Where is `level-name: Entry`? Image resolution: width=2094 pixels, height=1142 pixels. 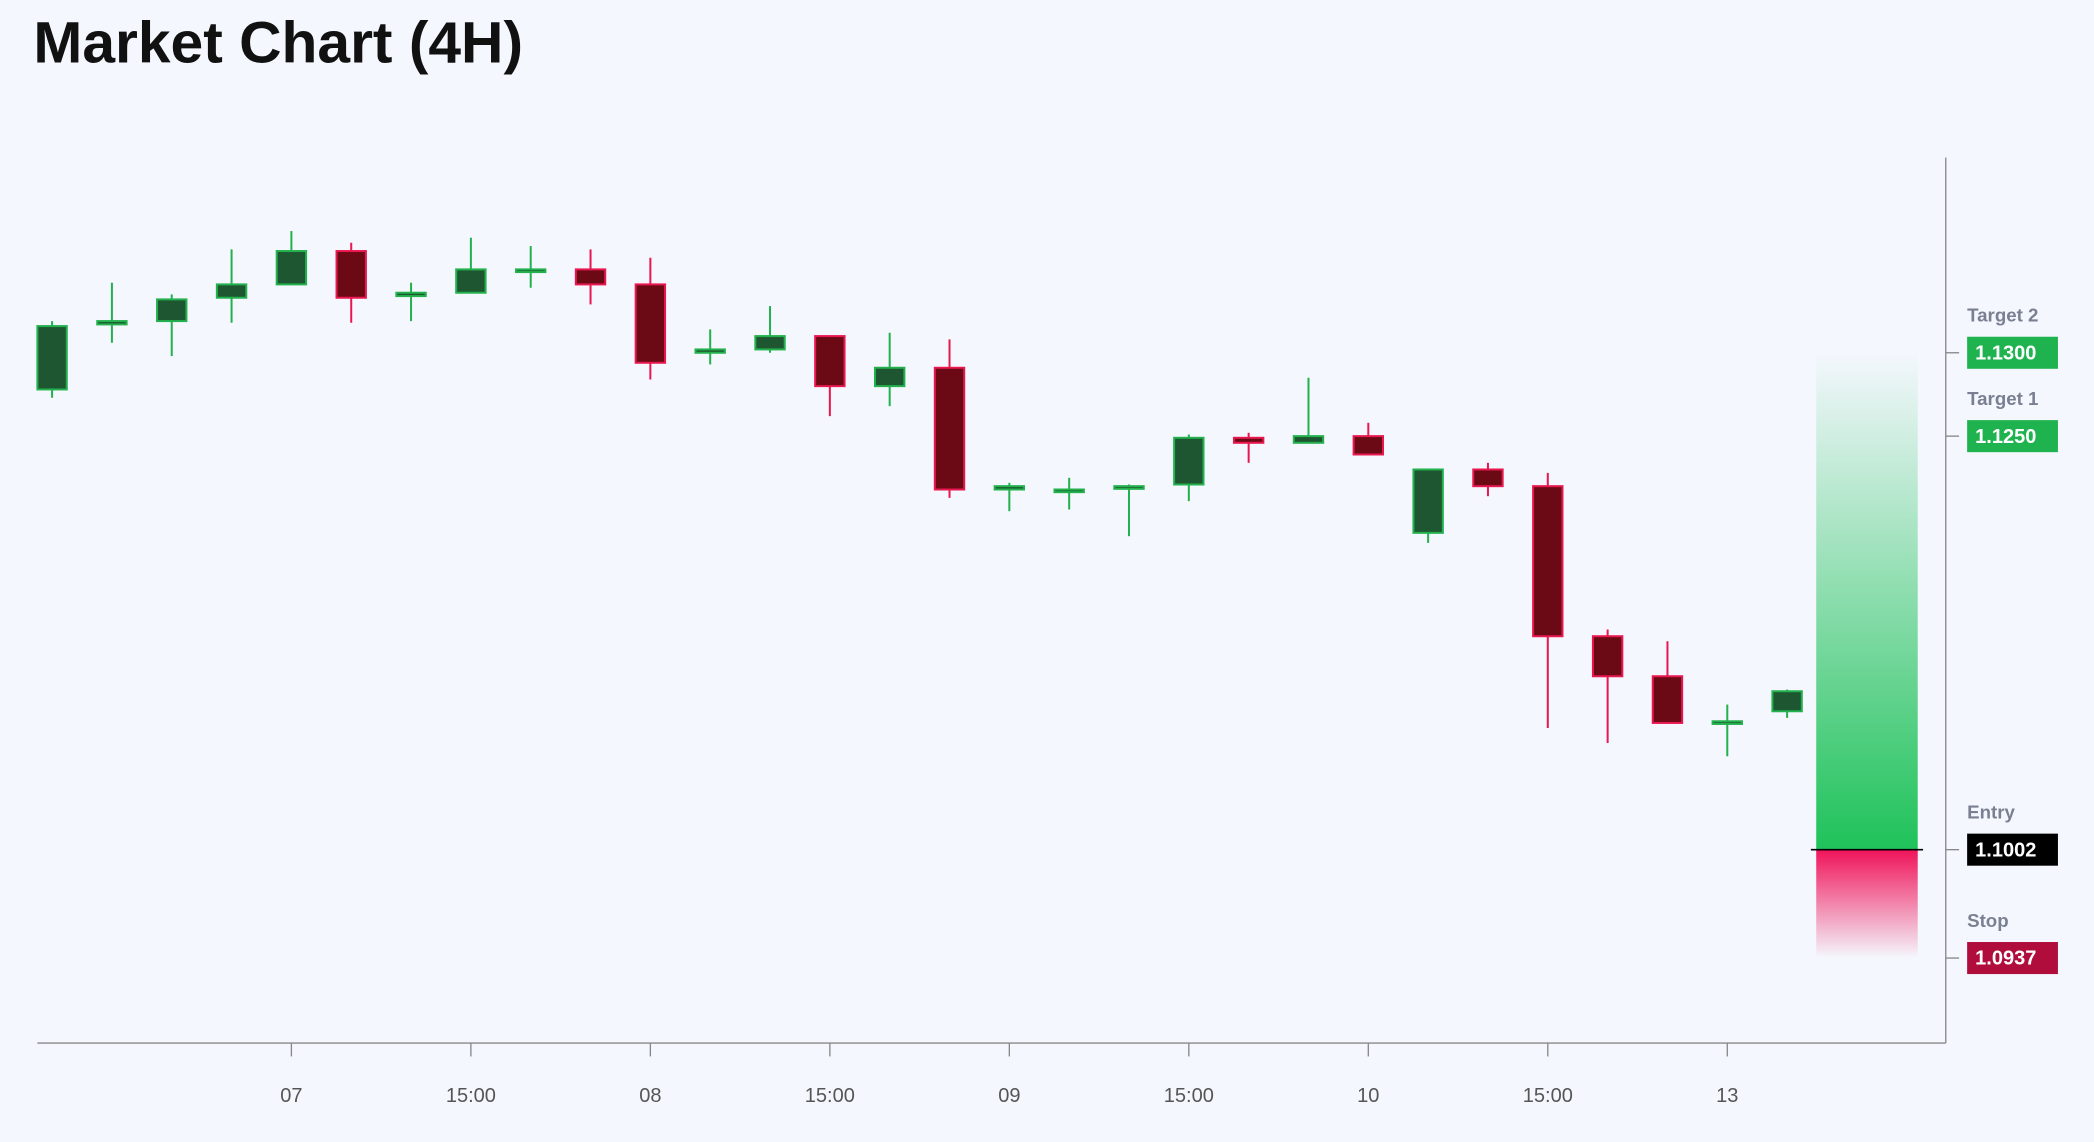 level-name: Entry is located at coordinates (1991, 812).